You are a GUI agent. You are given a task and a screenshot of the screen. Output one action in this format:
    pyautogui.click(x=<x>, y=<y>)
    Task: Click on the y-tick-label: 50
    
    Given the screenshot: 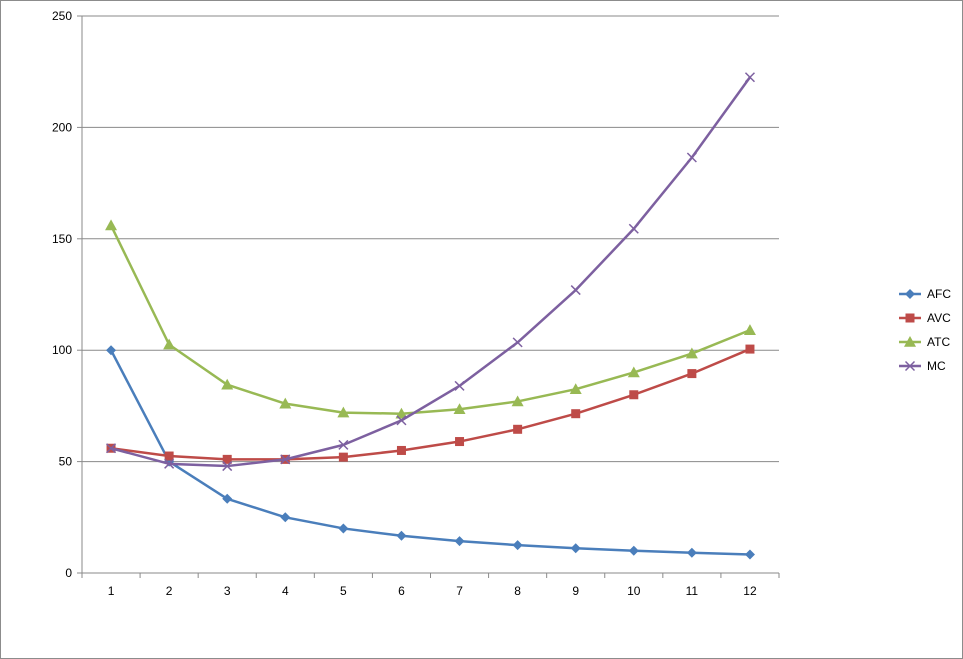 What is the action you would take?
    pyautogui.click(x=66, y=462)
    